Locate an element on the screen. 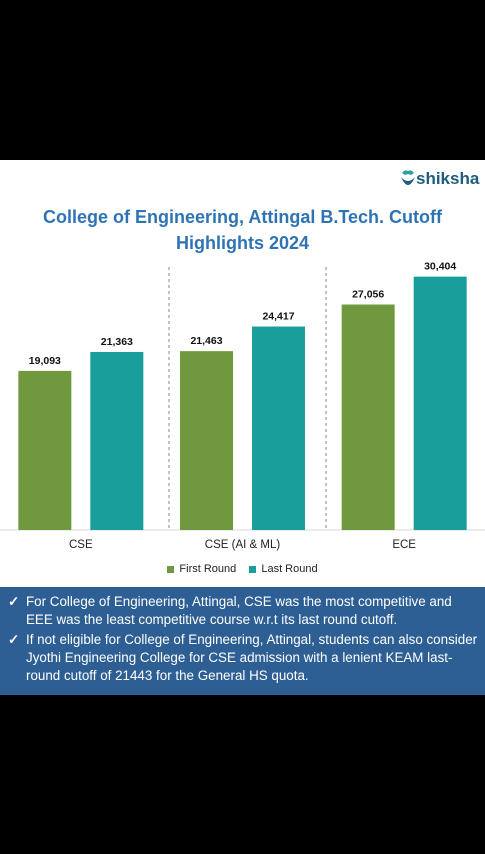  x-tick-label: CSE (AI & ML) is located at coordinates (243, 545).